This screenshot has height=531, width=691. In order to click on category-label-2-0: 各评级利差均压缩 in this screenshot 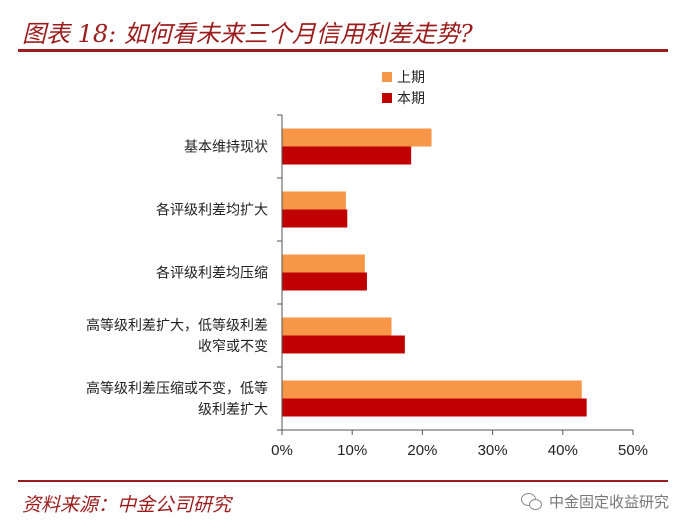, I will do `click(212, 274)`.